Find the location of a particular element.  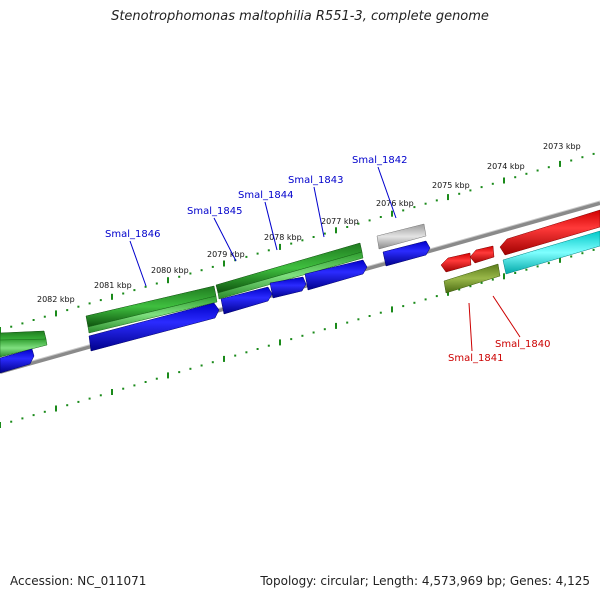

gene-label-smal-1845: Smal_1845 is located at coordinates (214, 211).